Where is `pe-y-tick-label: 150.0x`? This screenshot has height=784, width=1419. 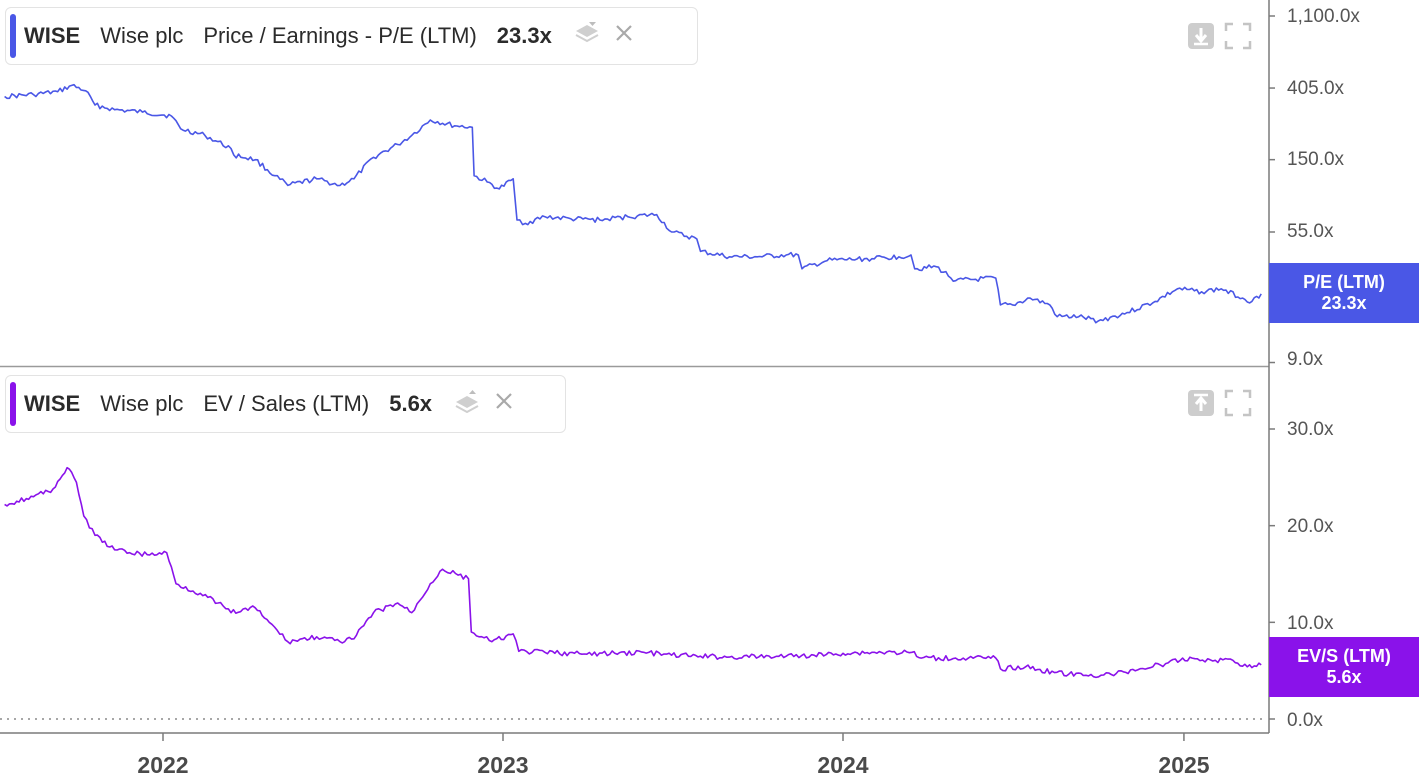 pe-y-tick-label: 150.0x is located at coordinates (1316, 159).